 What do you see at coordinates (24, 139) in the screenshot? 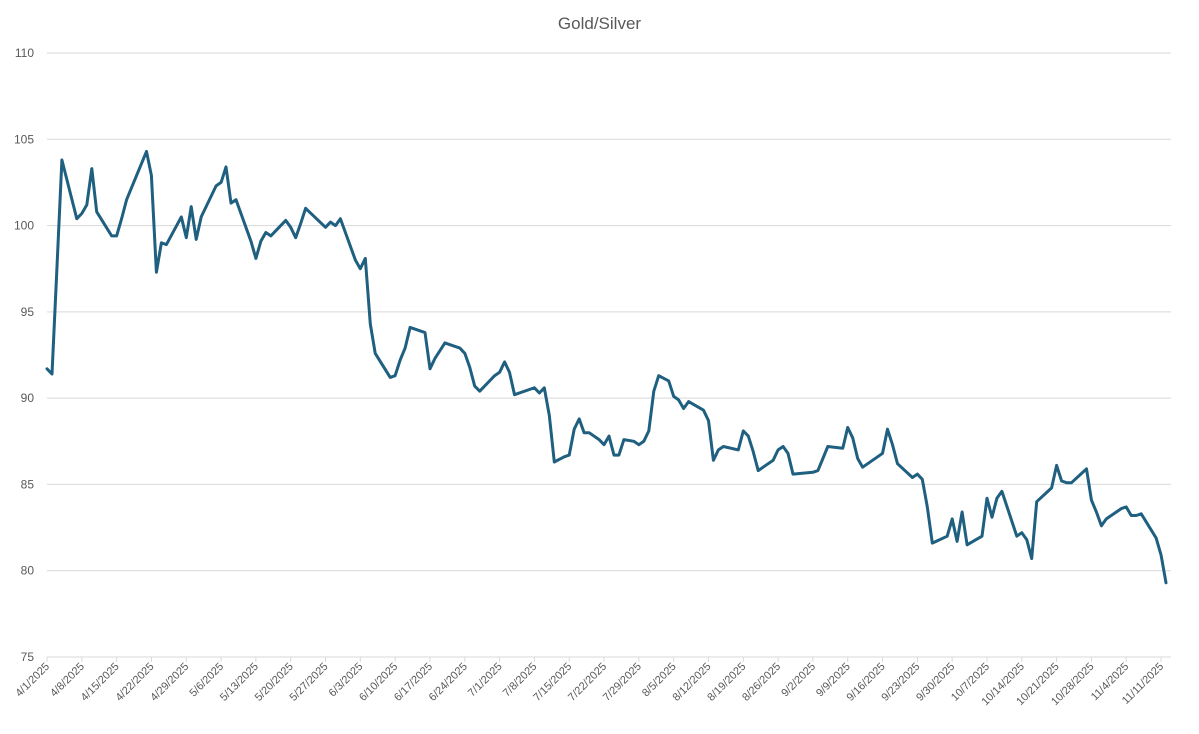
I see `y-tick-label: 105` at bounding box center [24, 139].